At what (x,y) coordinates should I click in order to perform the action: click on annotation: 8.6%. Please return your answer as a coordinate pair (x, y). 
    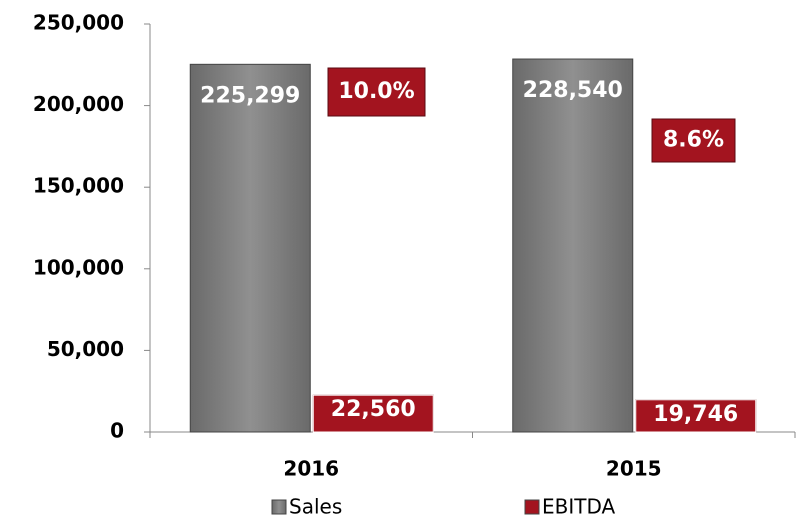
    Looking at the image, I should click on (693, 140).